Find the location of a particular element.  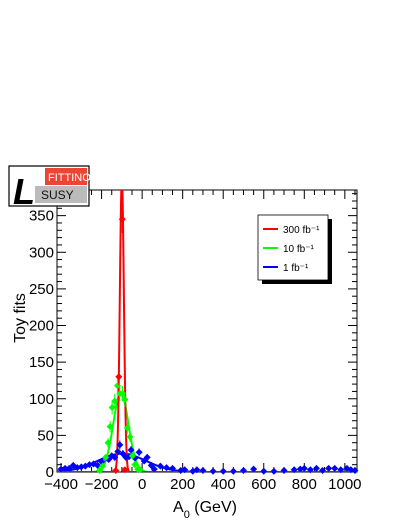

y-tick-label: 250 is located at coordinates (41, 289).